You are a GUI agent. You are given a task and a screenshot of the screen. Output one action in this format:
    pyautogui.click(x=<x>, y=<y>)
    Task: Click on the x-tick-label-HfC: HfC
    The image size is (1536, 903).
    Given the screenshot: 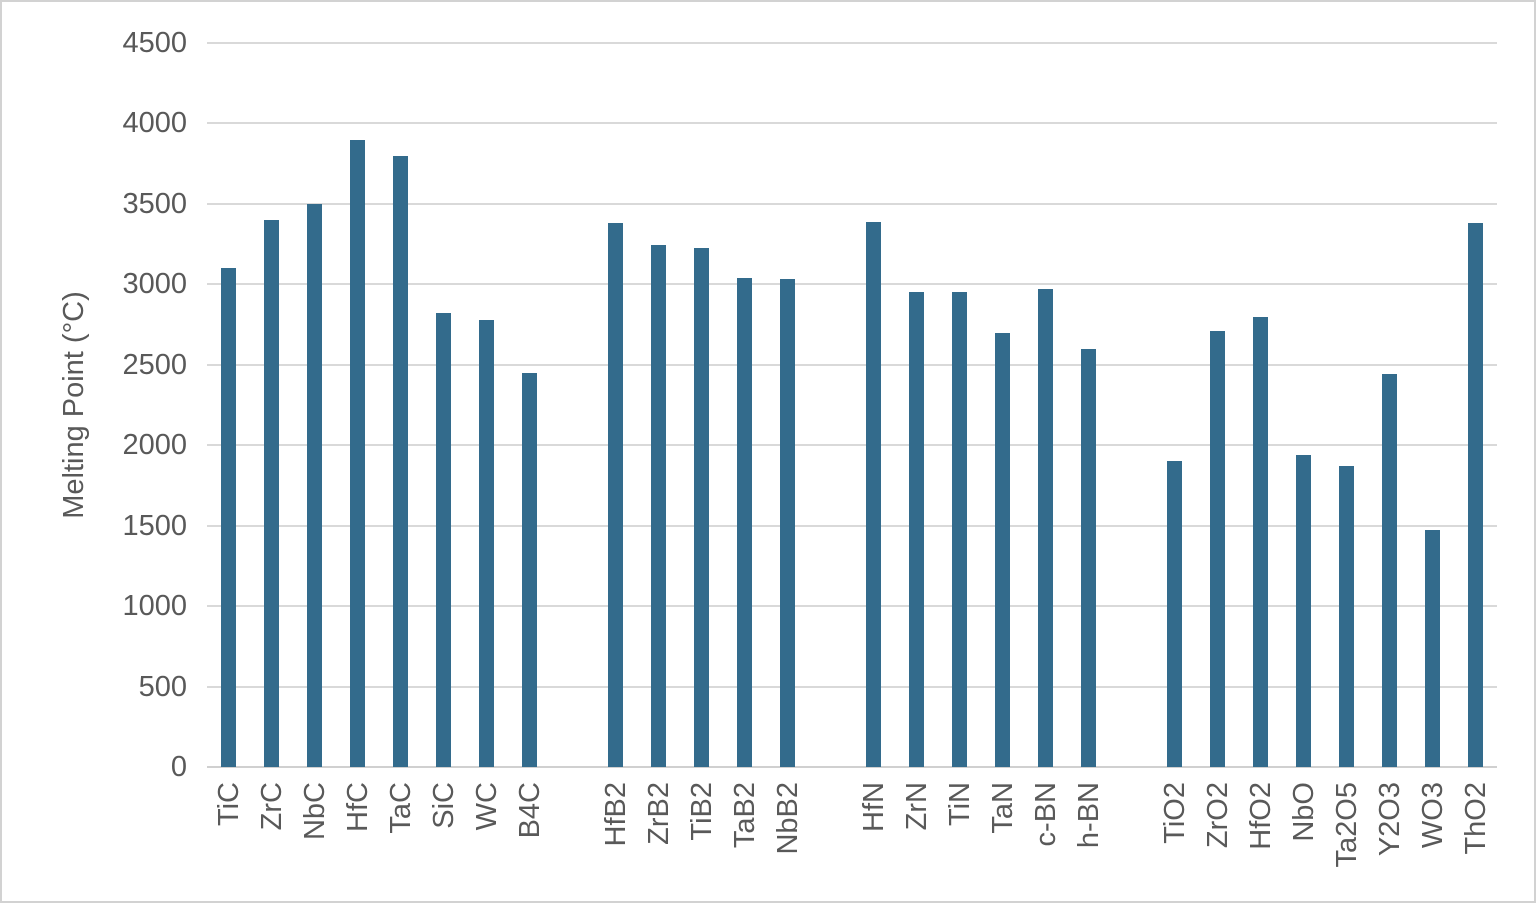 What is the action you would take?
    pyautogui.click(x=357, y=807)
    